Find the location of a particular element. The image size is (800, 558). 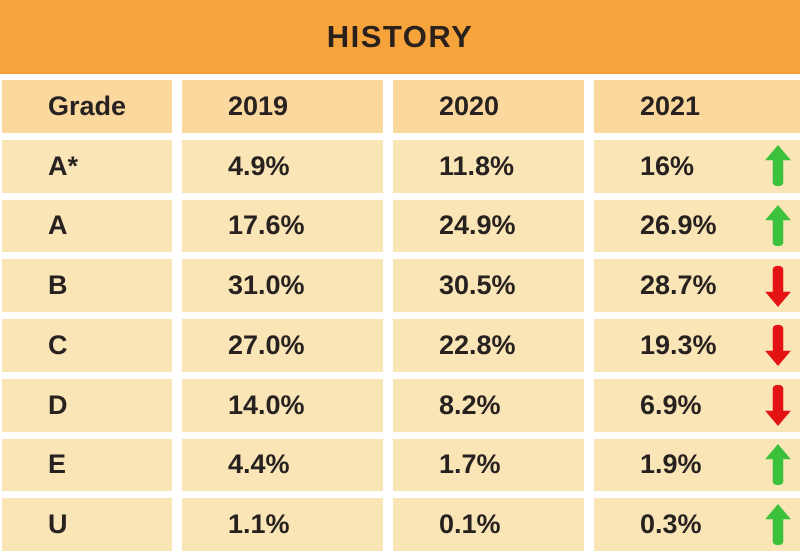

value-2021-text: 26.9% is located at coordinates (678, 225).